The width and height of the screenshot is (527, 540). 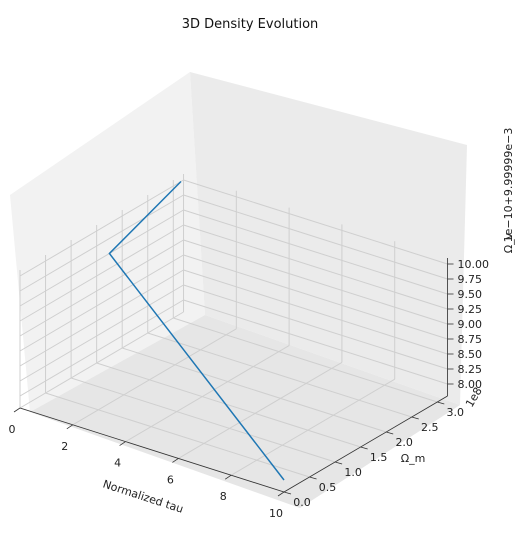 What do you see at coordinates (302, 502) in the screenshot?
I see `y-tick-label: 0.0` at bounding box center [302, 502].